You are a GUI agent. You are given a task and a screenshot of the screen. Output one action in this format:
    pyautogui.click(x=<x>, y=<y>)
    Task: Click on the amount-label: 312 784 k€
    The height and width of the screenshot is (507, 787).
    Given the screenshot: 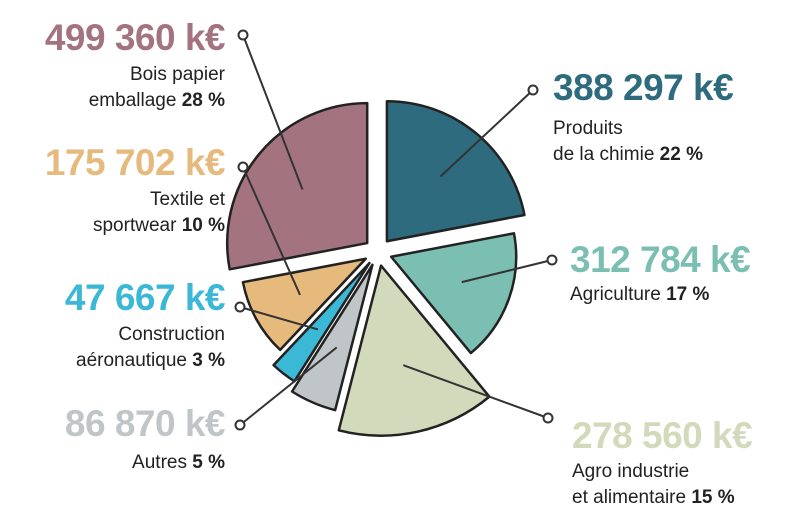 What is the action you would take?
    pyautogui.click(x=660, y=259)
    